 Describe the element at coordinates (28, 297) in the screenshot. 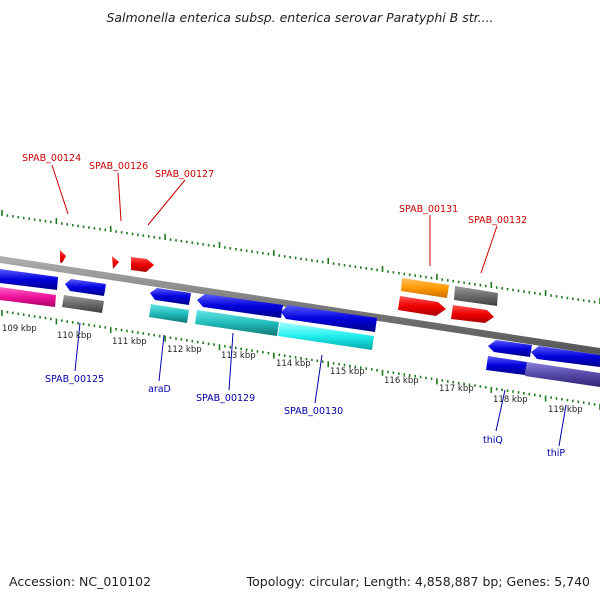

I see `gene-pink-block` at that location.